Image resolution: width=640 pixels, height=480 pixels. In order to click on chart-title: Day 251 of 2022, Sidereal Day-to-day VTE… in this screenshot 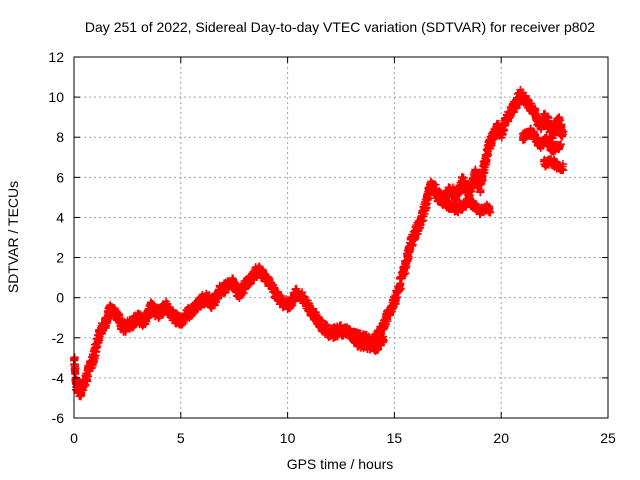, I will do `click(340, 27)`.